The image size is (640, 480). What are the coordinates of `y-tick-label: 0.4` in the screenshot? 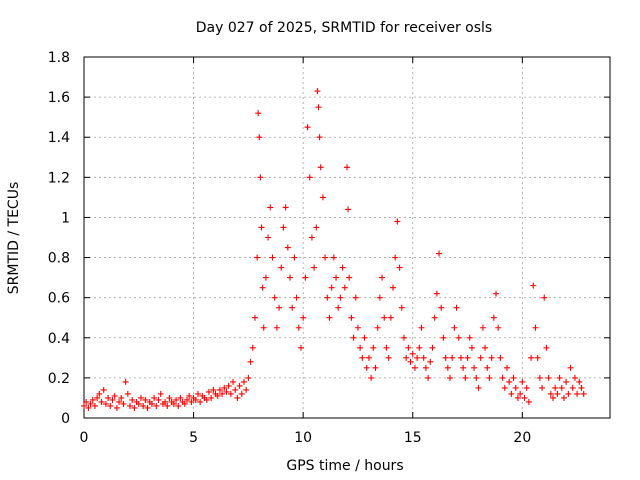 It's located at (59, 339).